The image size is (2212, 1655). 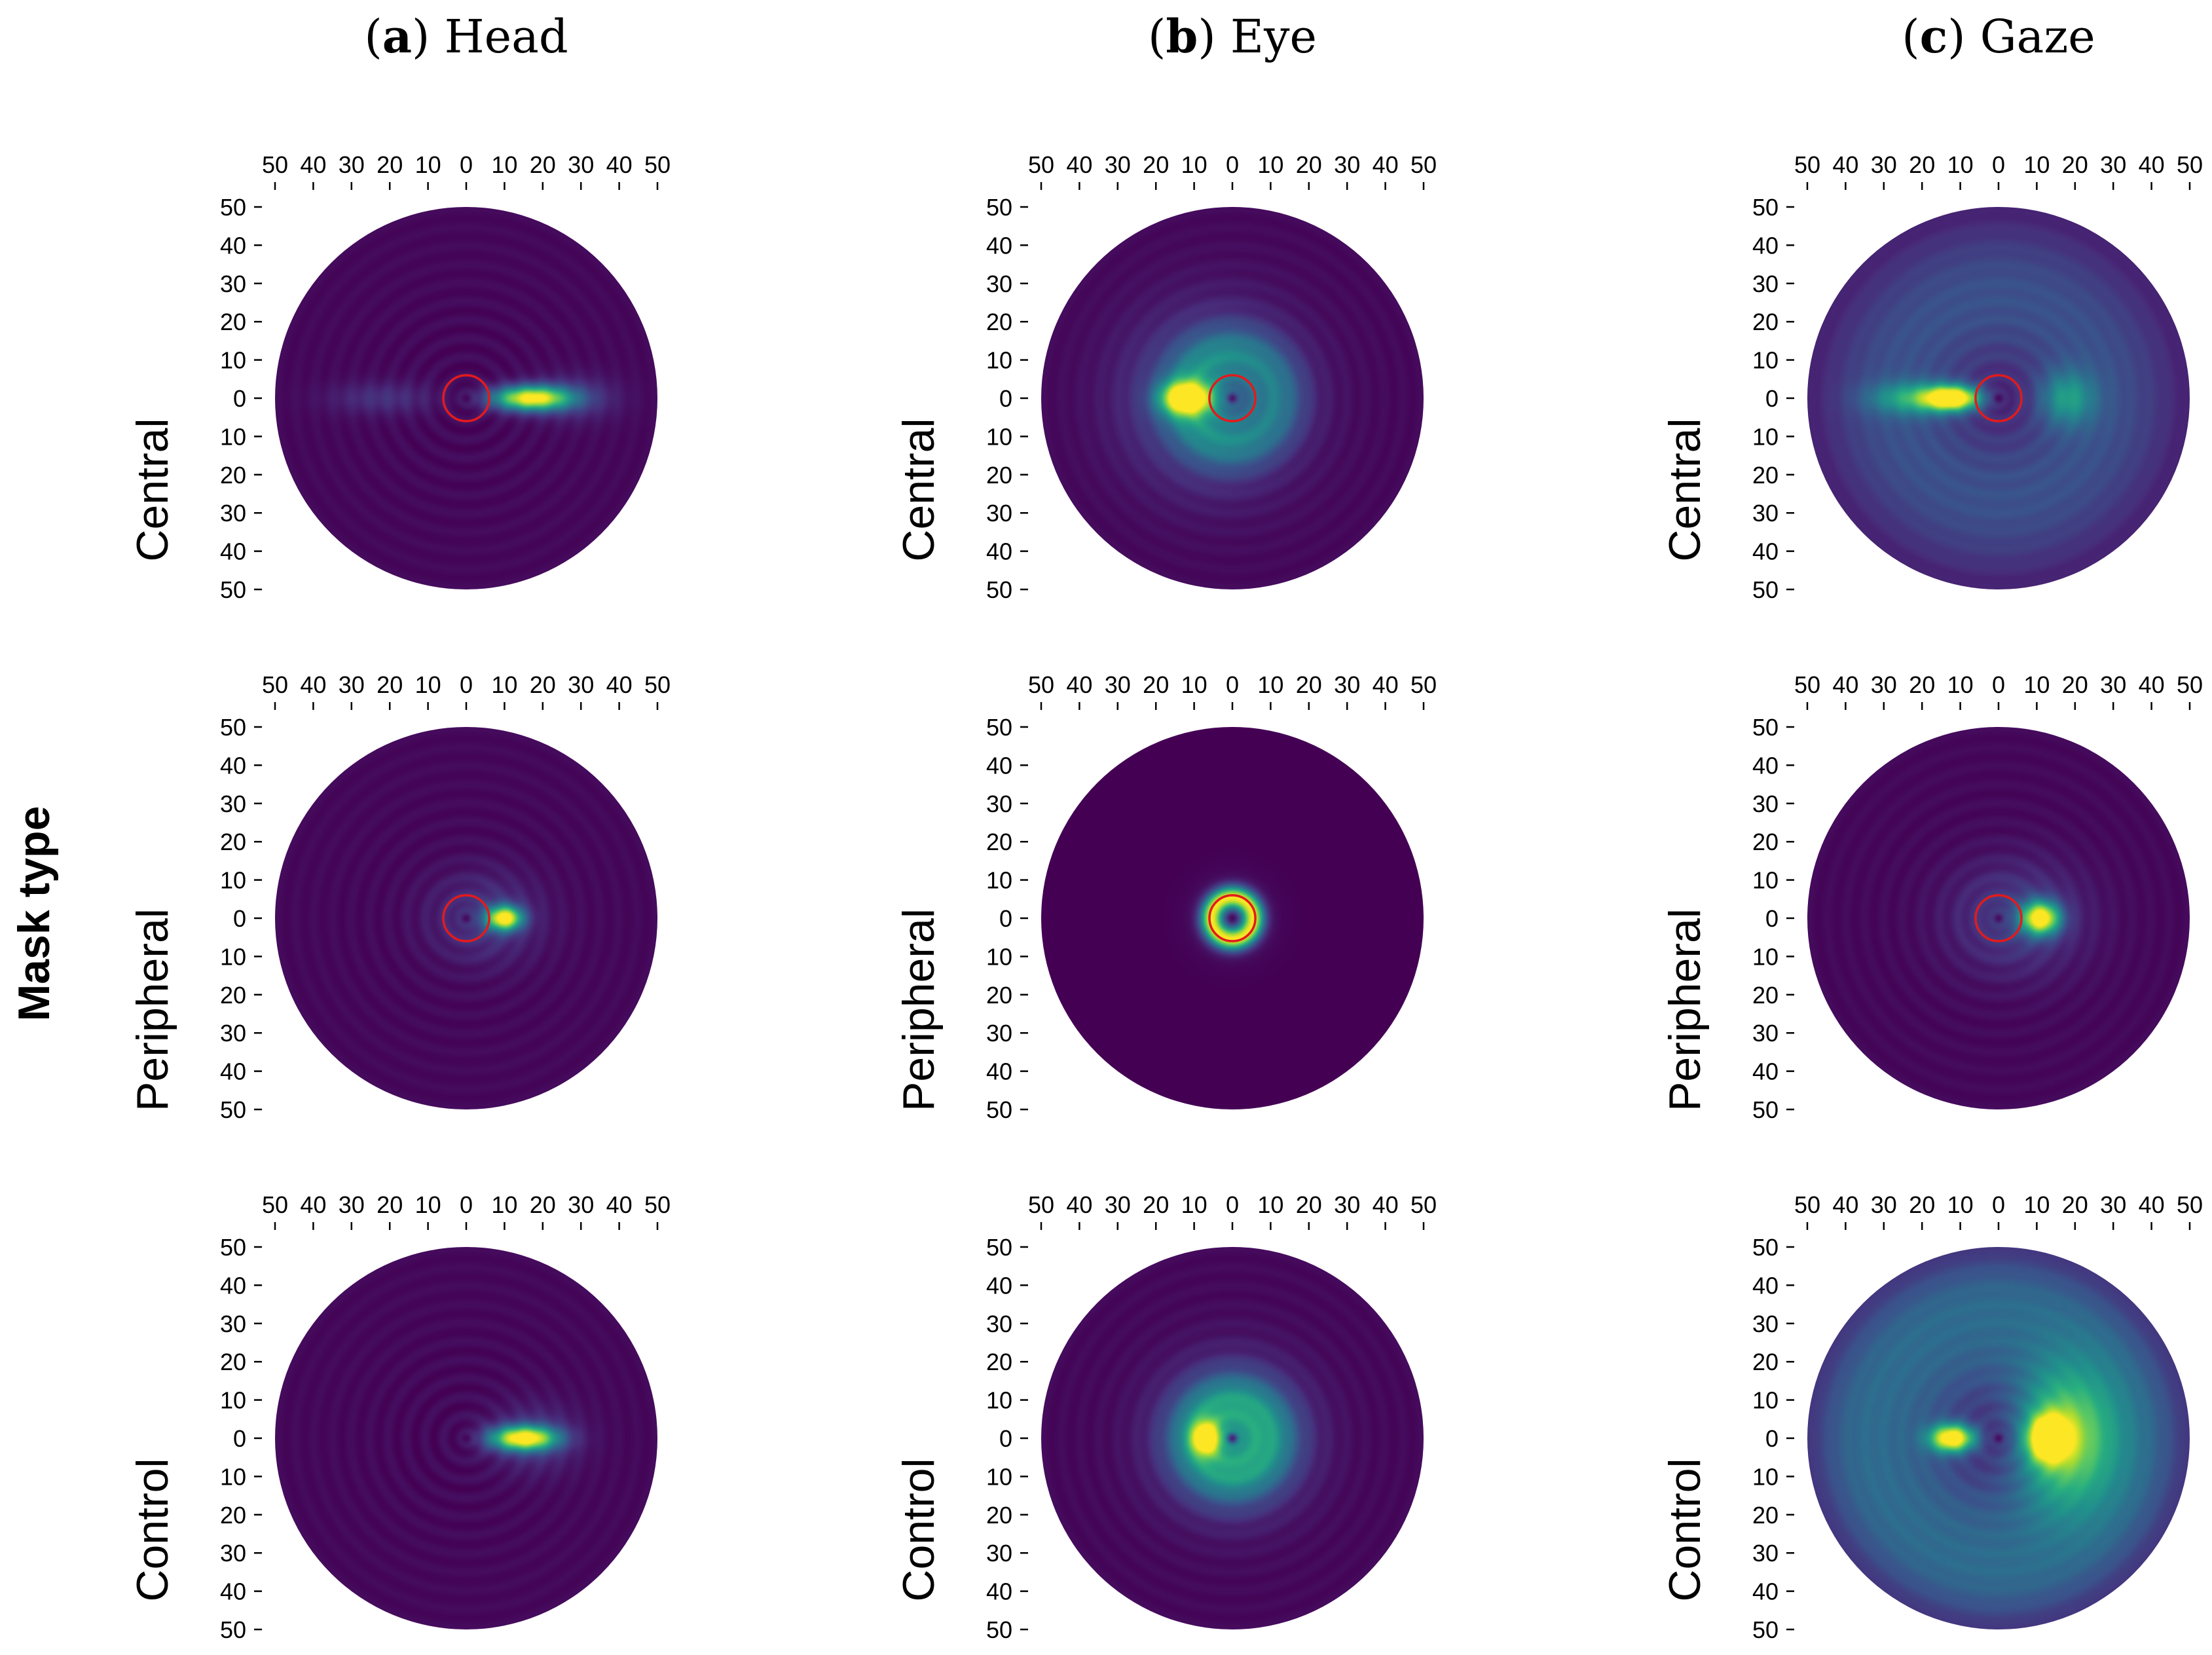 What do you see at coordinates (152, 489) in the screenshot?
I see `row-label-central: Central` at bounding box center [152, 489].